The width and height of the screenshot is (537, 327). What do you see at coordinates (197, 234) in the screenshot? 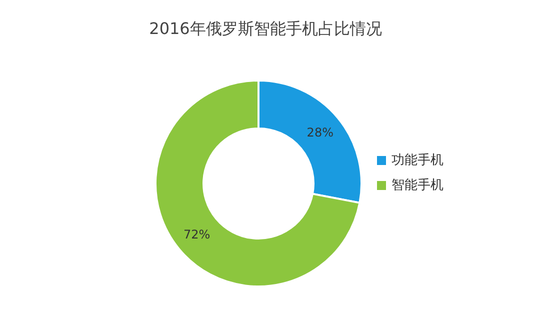
I see `data-label: 72%` at bounding box center [197, 234].